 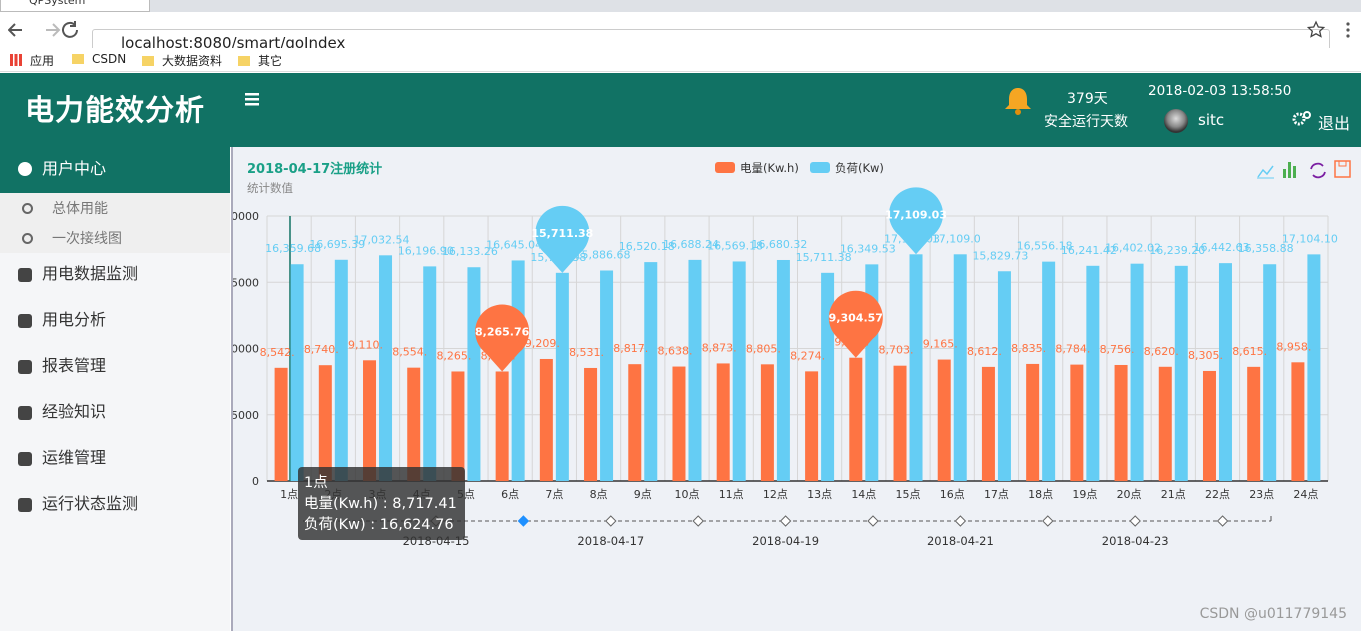 What do you see at coordinates (940, 344) in the screenshot?
I see `value-label: 9,165.` at bounding box center [940, 344].